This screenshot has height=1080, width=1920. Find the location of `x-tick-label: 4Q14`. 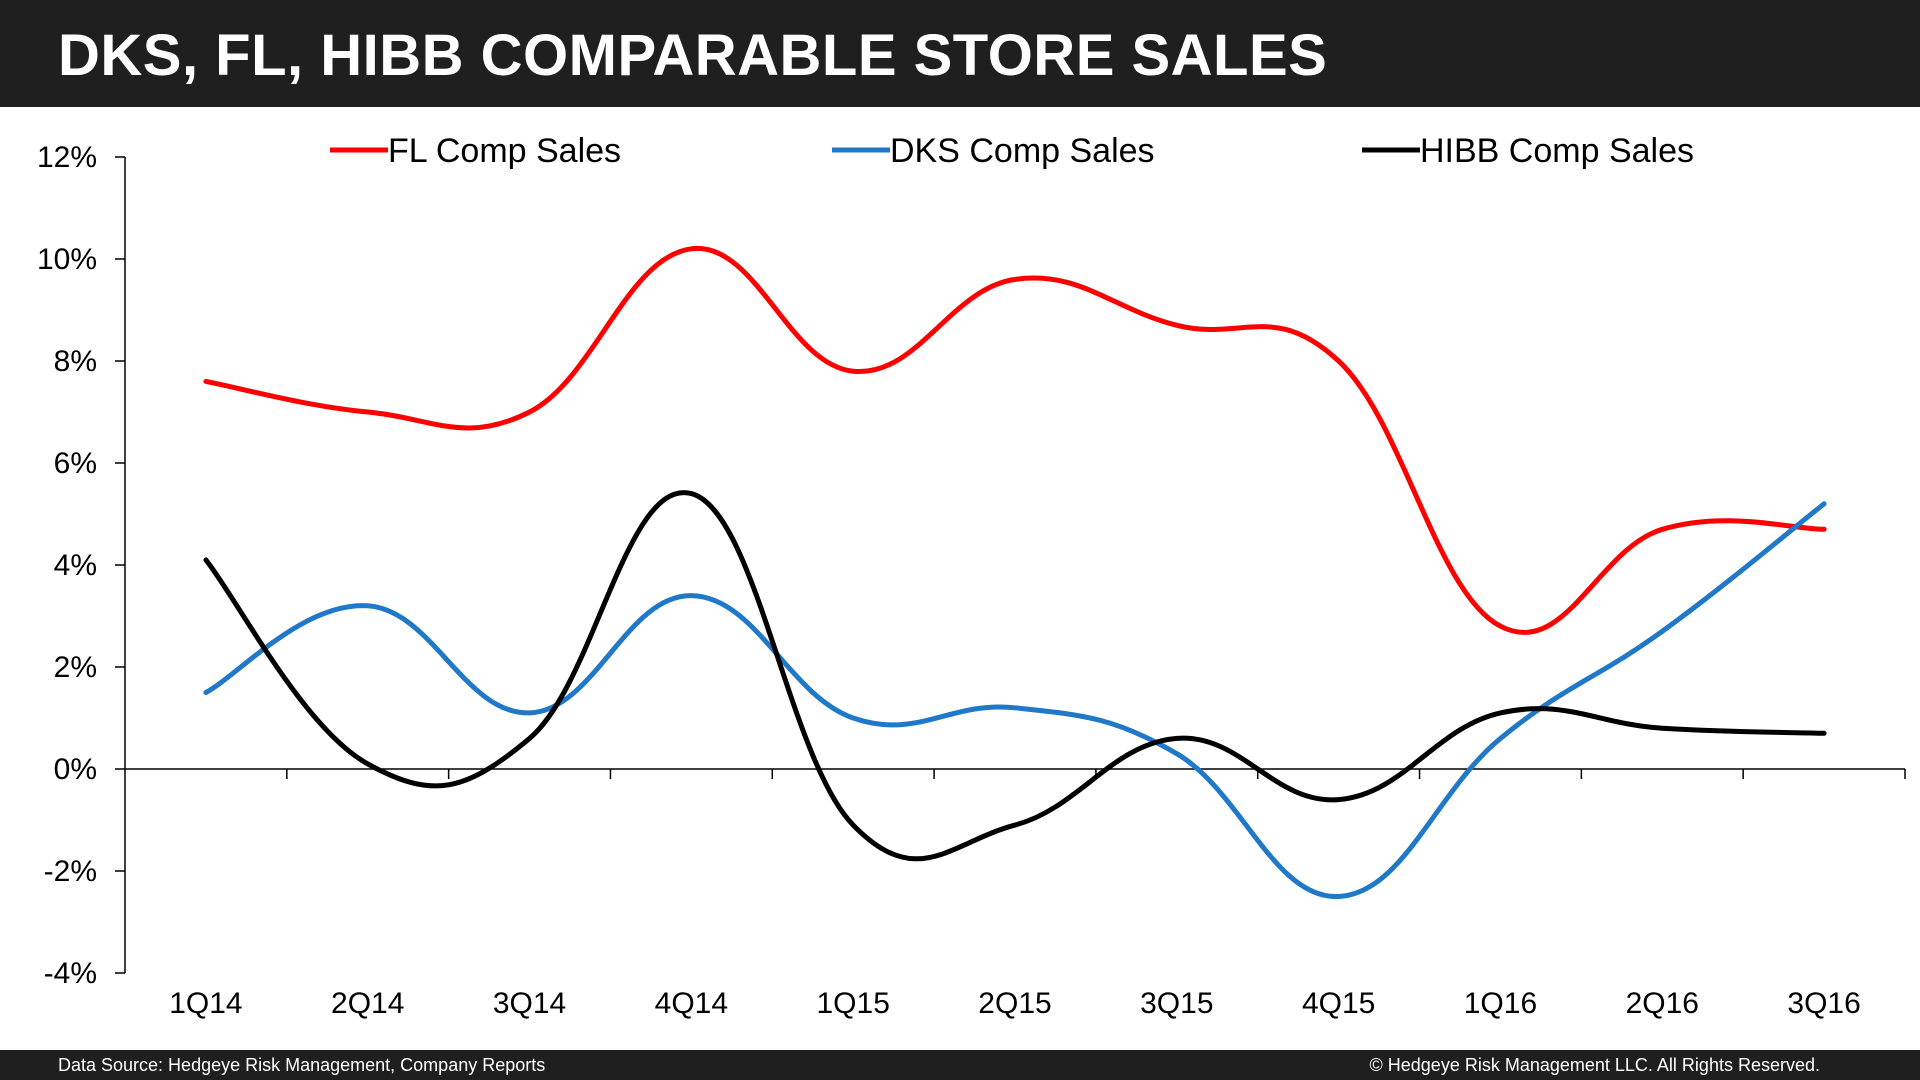

x-tick-label: 4Q14 is located at coordinates (691, 1003).